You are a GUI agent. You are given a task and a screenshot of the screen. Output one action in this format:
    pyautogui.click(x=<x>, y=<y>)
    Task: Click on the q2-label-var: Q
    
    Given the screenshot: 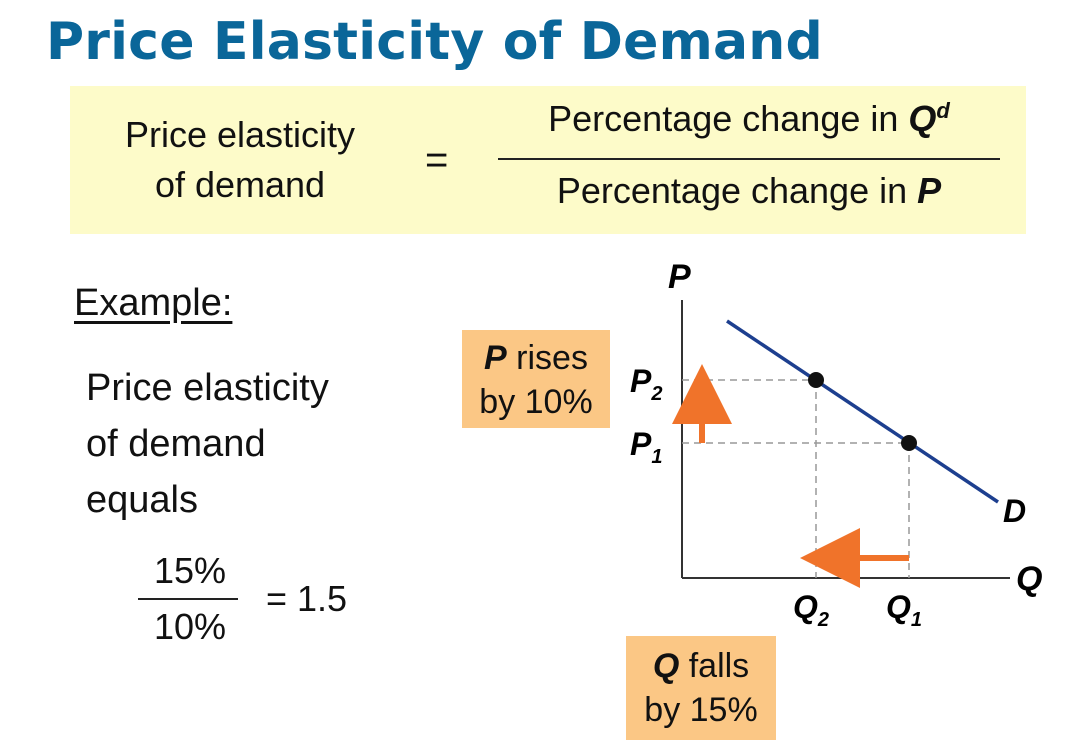 What is the action you would take?
    pyautogui.click(x=805, y=607)
    